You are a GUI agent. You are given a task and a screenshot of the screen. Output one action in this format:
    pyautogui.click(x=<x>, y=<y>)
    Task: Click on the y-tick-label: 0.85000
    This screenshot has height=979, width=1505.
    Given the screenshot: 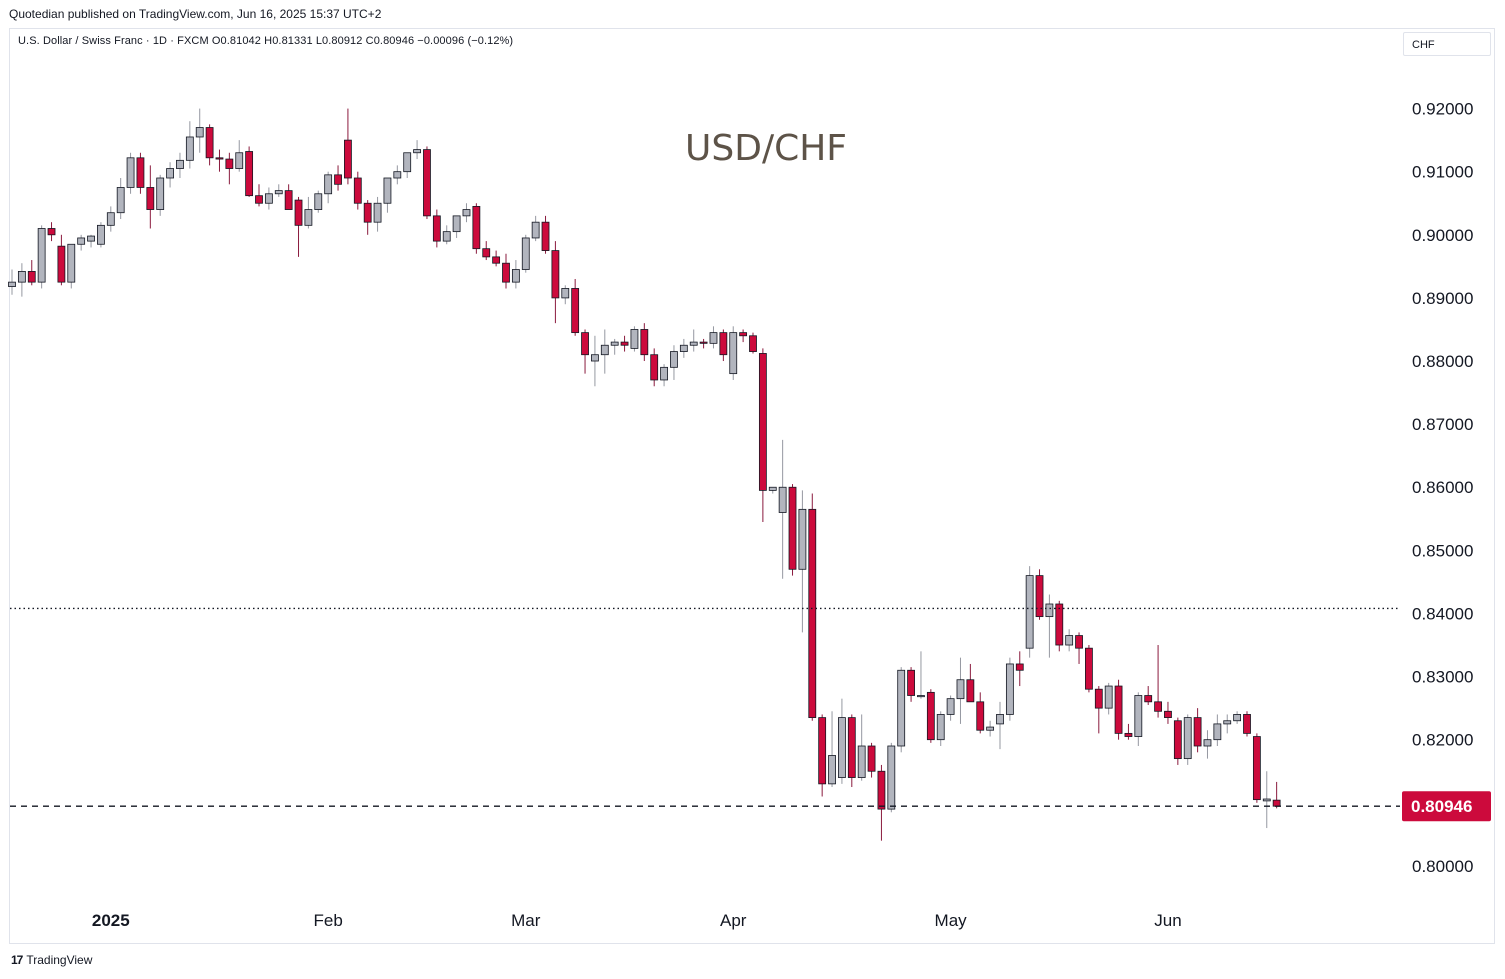 What is the action you would take?
    pyautogui.click(x=1442, y=550)
    